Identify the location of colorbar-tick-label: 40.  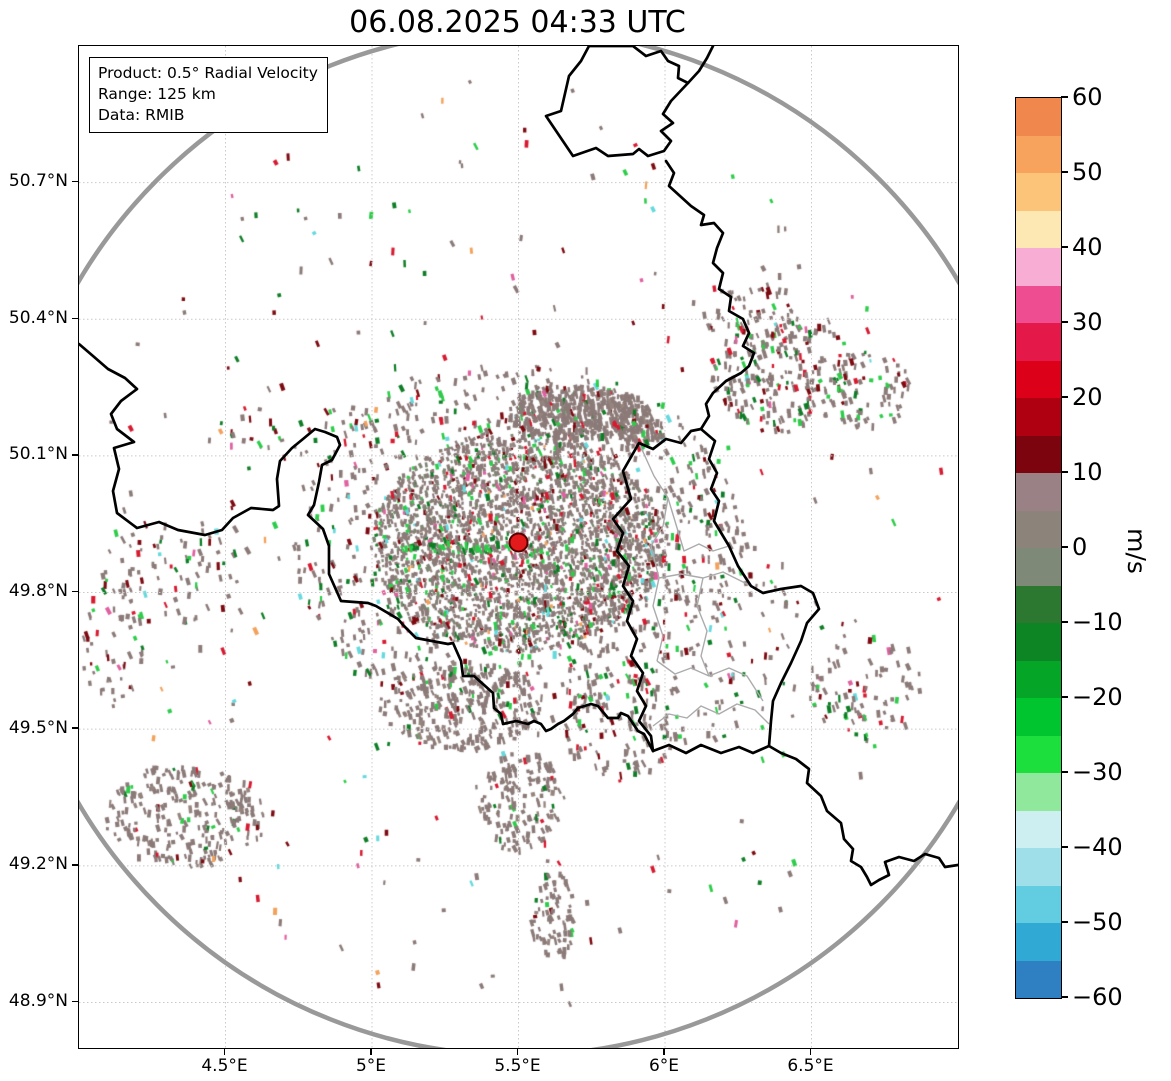
(1087, 247).